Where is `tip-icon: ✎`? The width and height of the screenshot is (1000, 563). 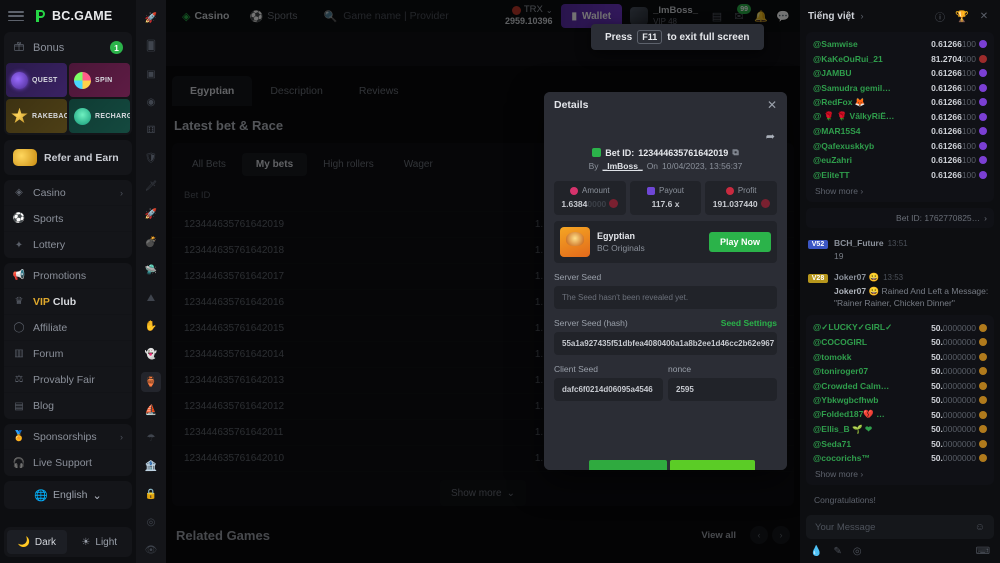 tip-icon: ✎ is located at coordinates (837, 551).